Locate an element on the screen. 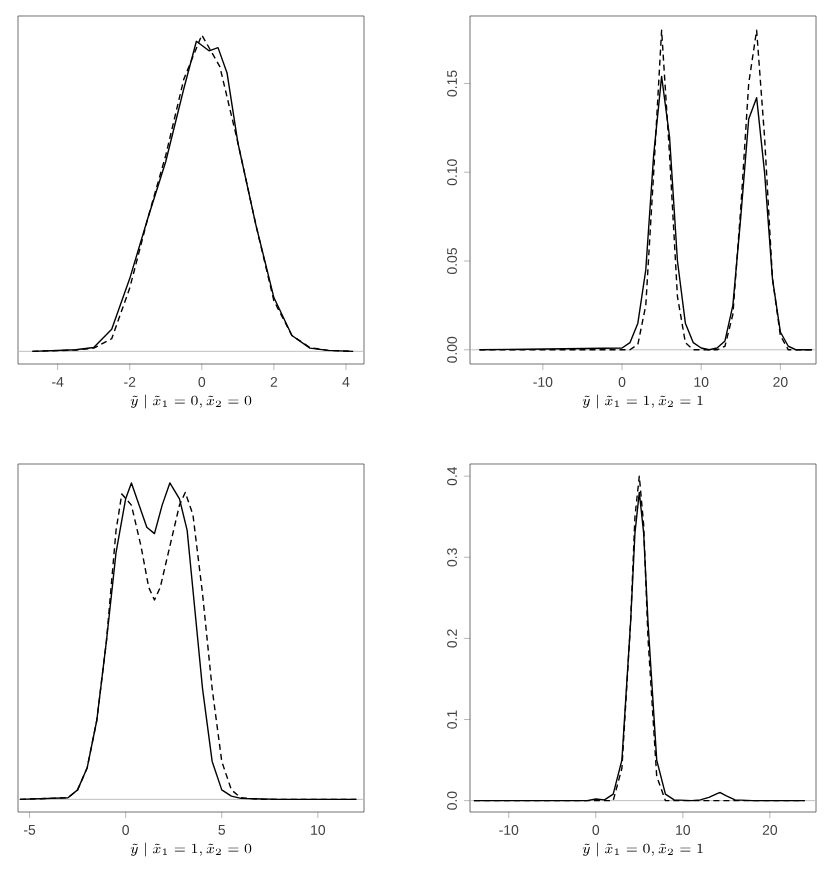  x-axis-title: $\tilde{y} \mid \tilde{x}_1 = 1, \tilde{x}_2 = 1$ is located at coordinates (642, 401).